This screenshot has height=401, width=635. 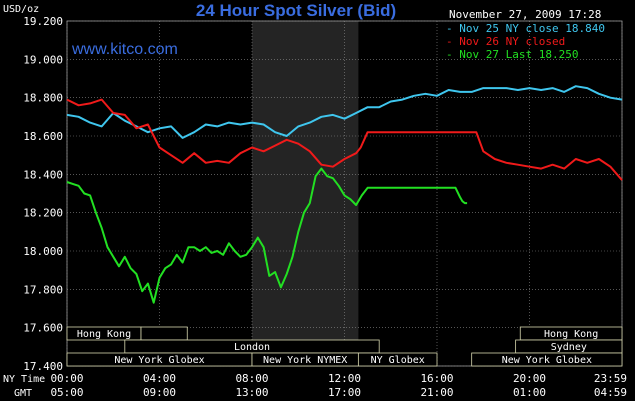 What do you see at coordinates (21, 9) in the screenshot?
I see `y-axis-units: USD/oz` at bounding box center [21, 9].